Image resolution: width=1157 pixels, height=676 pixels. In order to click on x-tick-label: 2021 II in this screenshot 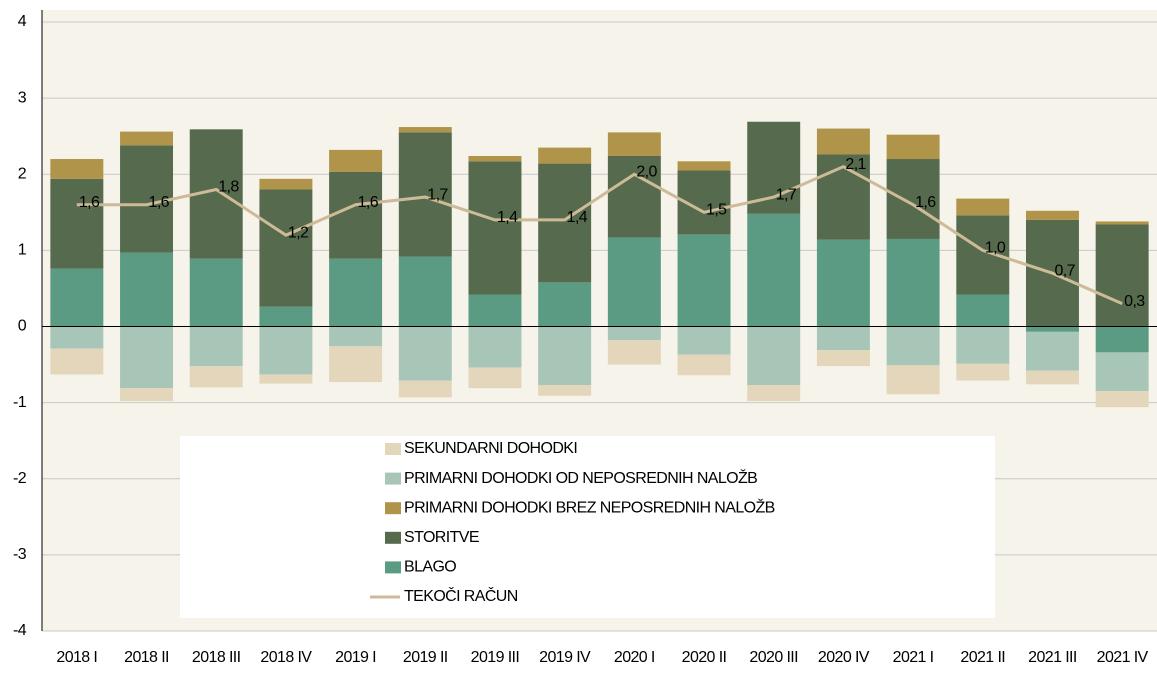, I will do `click(982, 657)`.